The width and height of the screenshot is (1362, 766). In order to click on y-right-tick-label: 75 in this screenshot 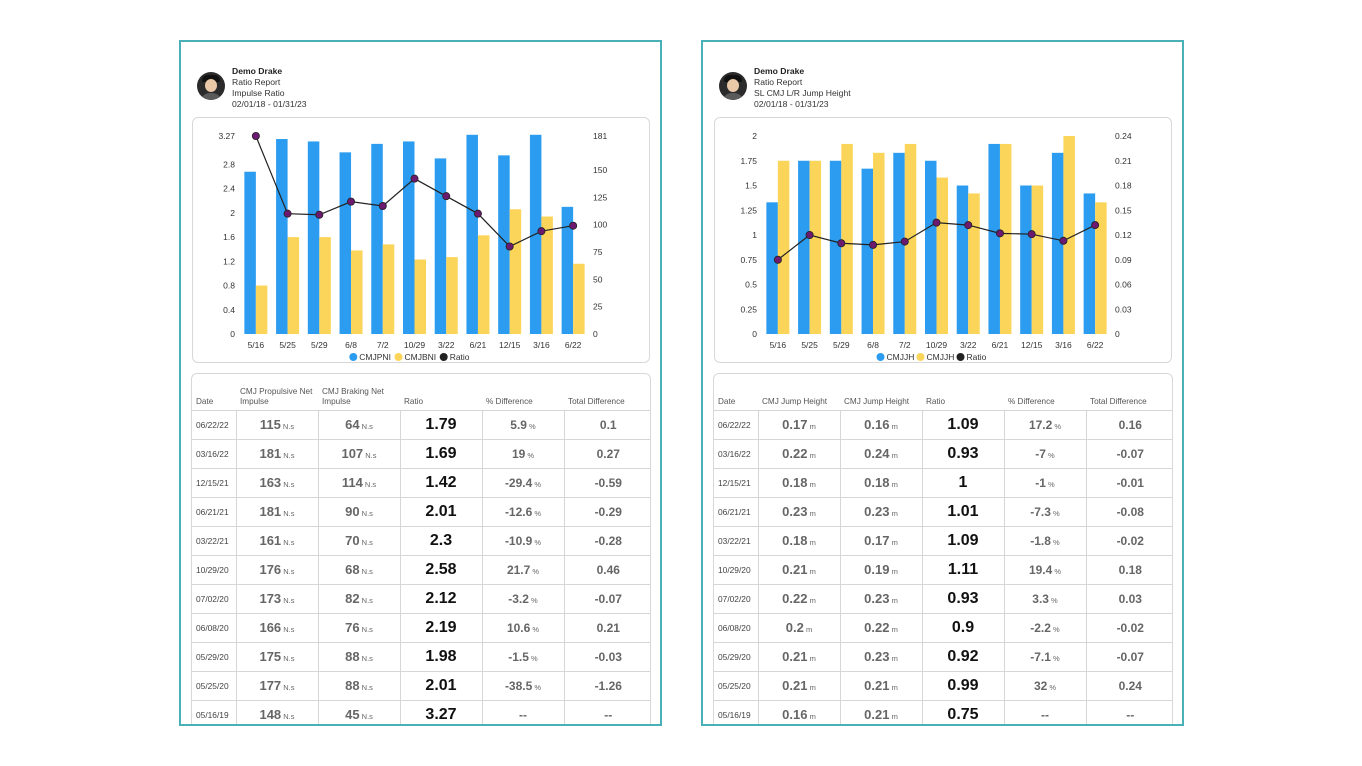, I will do `click(598, 252)`.